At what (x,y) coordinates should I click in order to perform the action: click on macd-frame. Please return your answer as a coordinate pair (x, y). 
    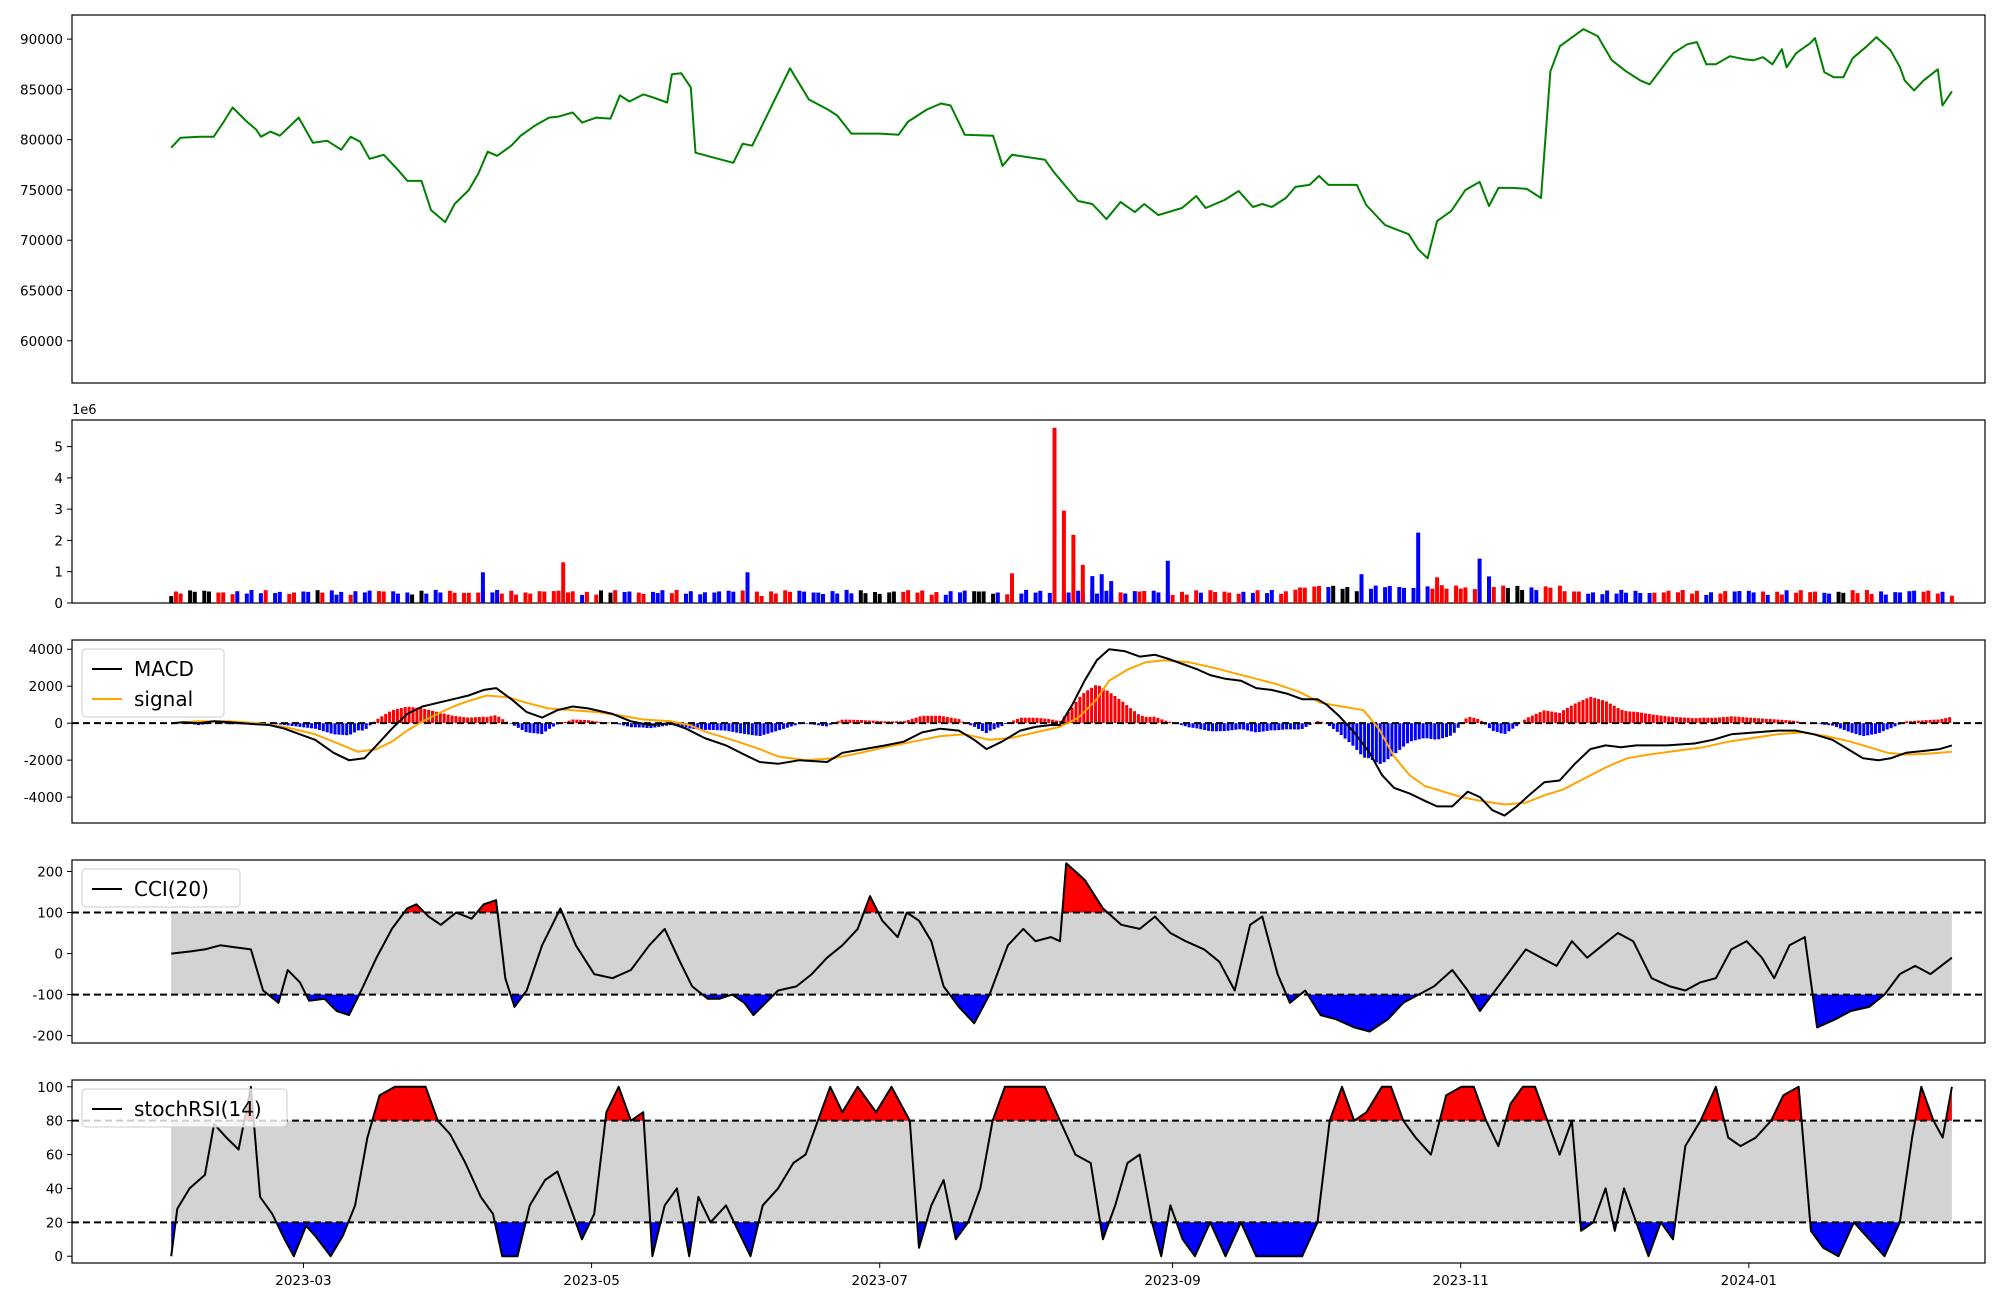
    Looking at the image, I should click on (1028, 731).